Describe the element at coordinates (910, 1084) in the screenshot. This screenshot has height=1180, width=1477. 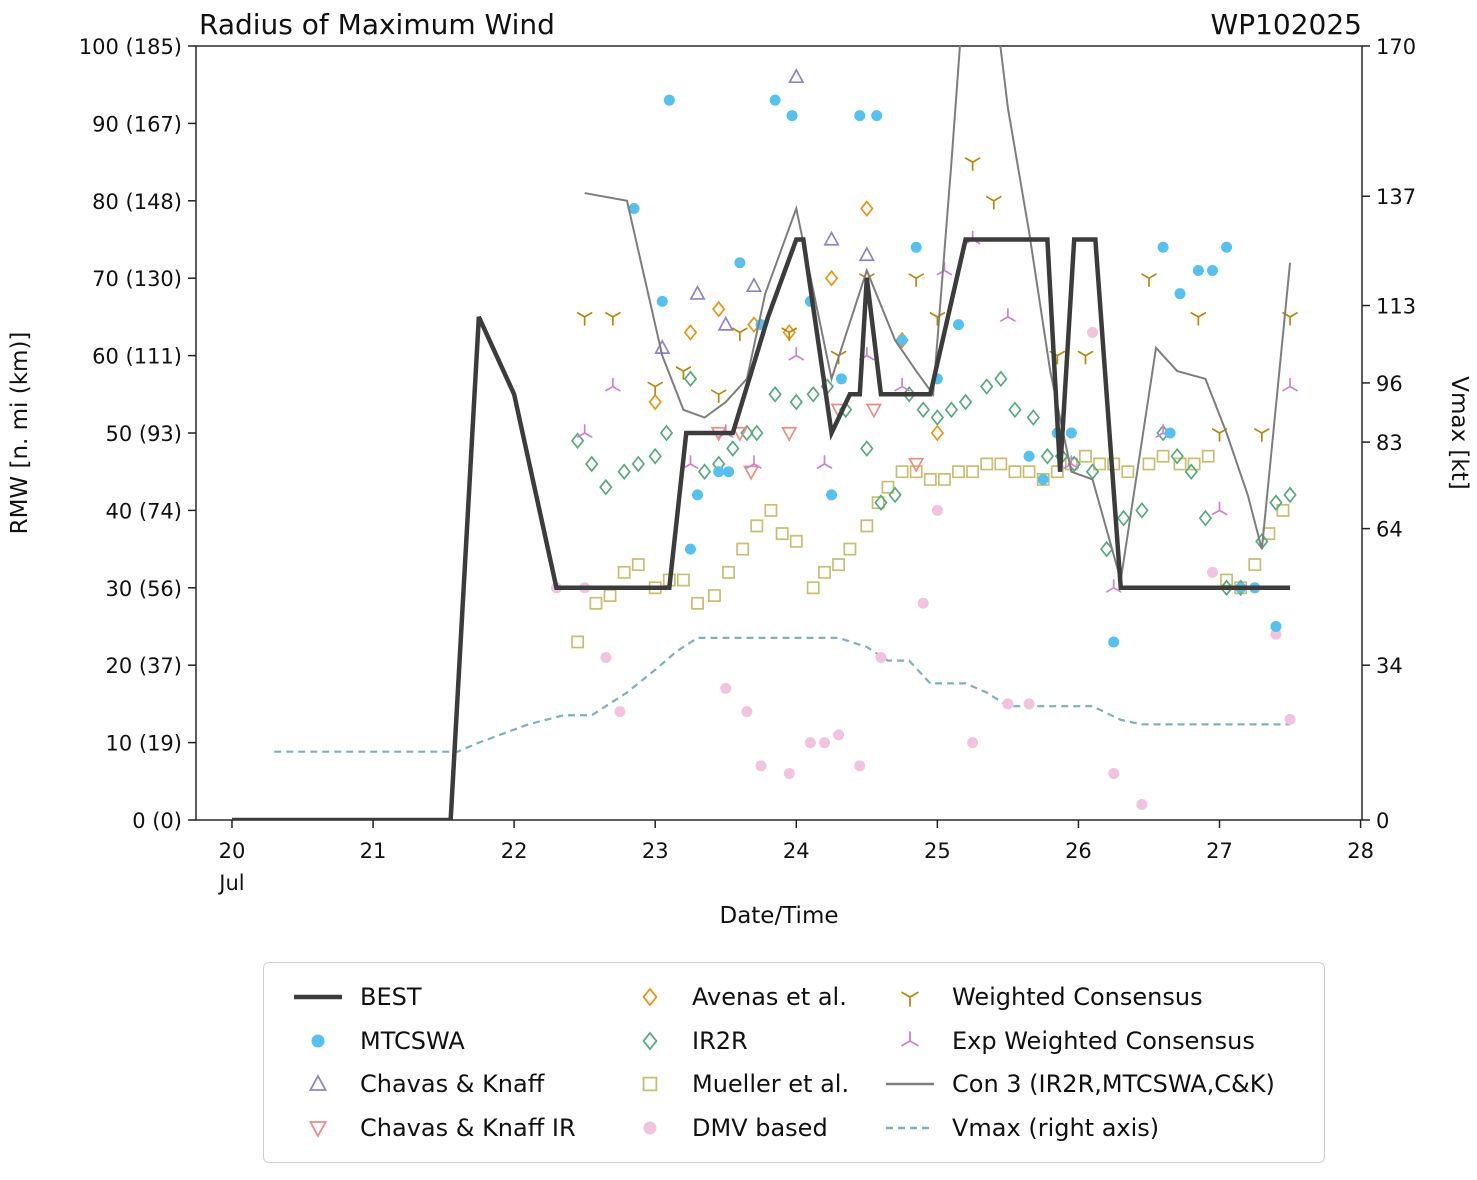
I see `con3-line-swatch` at that location.